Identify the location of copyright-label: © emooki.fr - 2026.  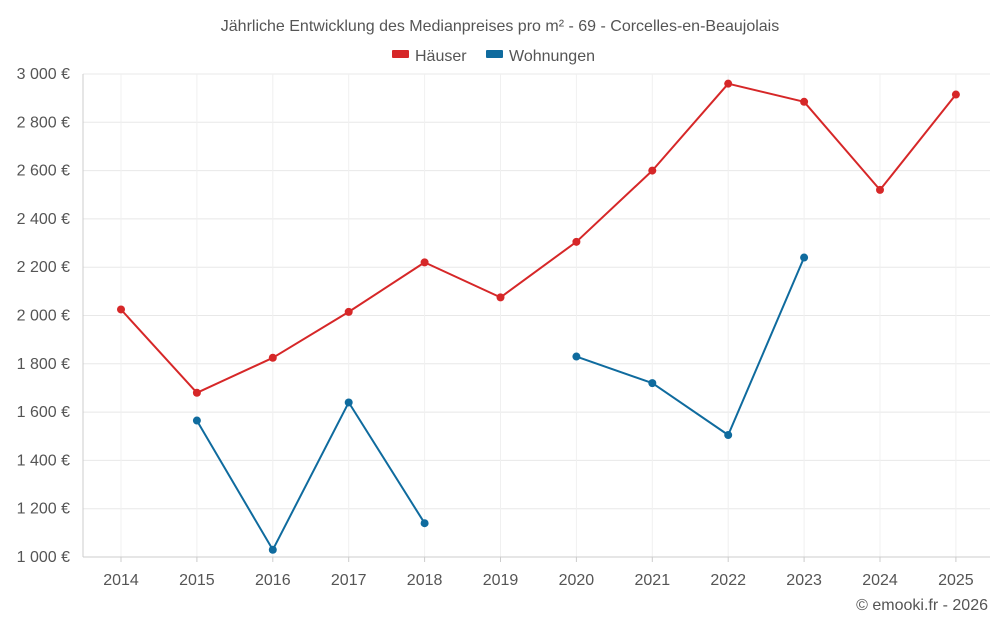
(922, 605).